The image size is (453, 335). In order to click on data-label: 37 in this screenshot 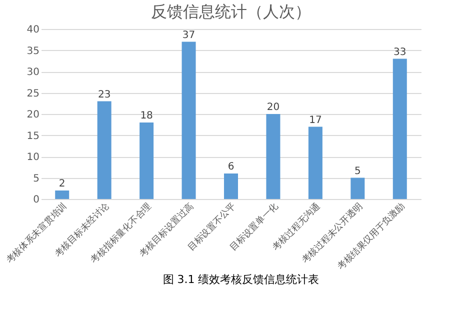, I will do `click(189, 35)`.